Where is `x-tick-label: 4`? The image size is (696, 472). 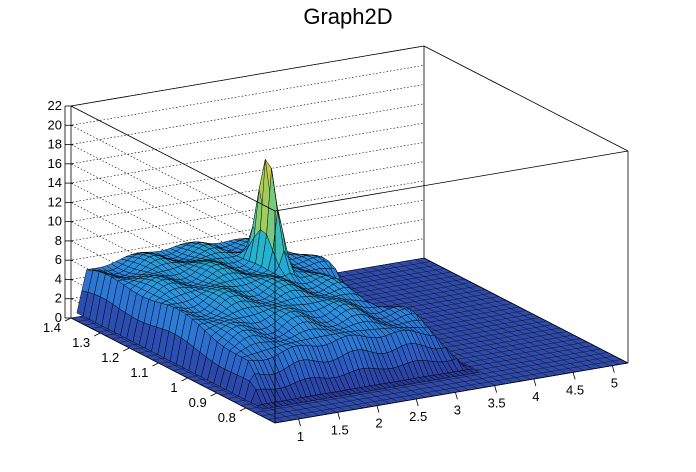
x-tick-label: 4 is located at coordinates (535, 396).